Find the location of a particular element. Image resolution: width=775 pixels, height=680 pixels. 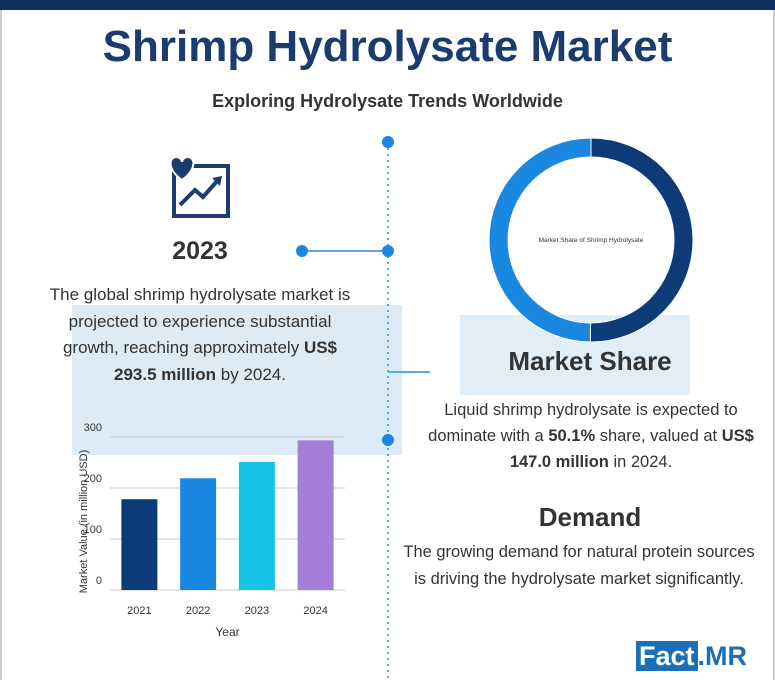

x-tick-label: 2021 is located at coordinates (139, 611).